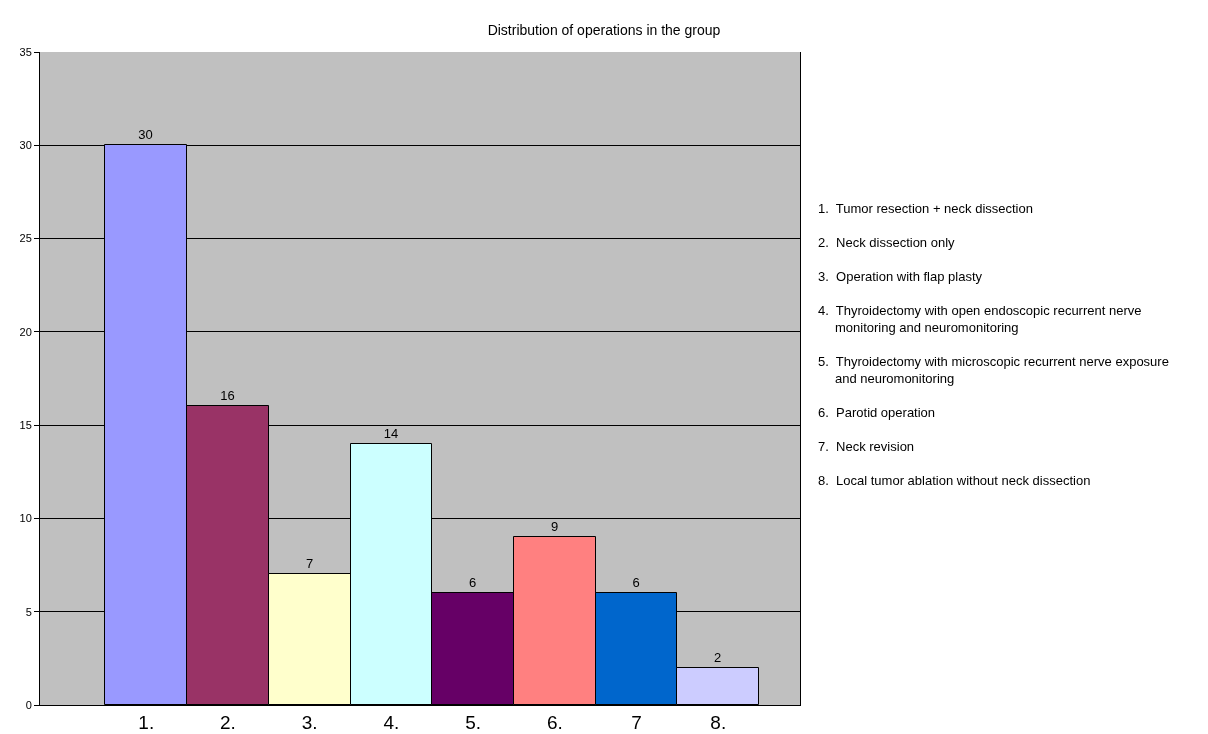 The width and height of the screenshot is (1208, 734). What do you see at coordinates (554, 722) in the screenshot?
I see `x-tick-label: 6.` at bounding box center [554, 722].